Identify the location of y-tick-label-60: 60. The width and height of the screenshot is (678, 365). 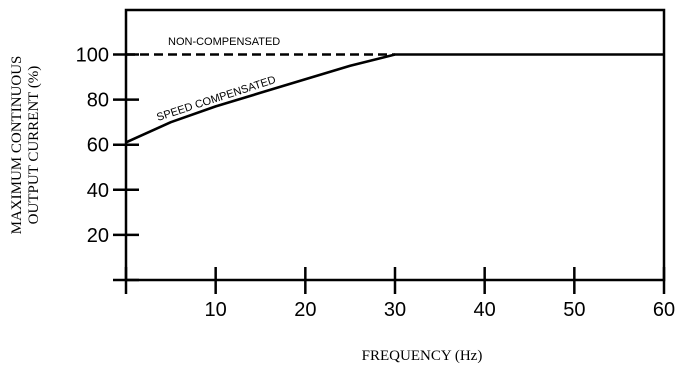
(98, 146).